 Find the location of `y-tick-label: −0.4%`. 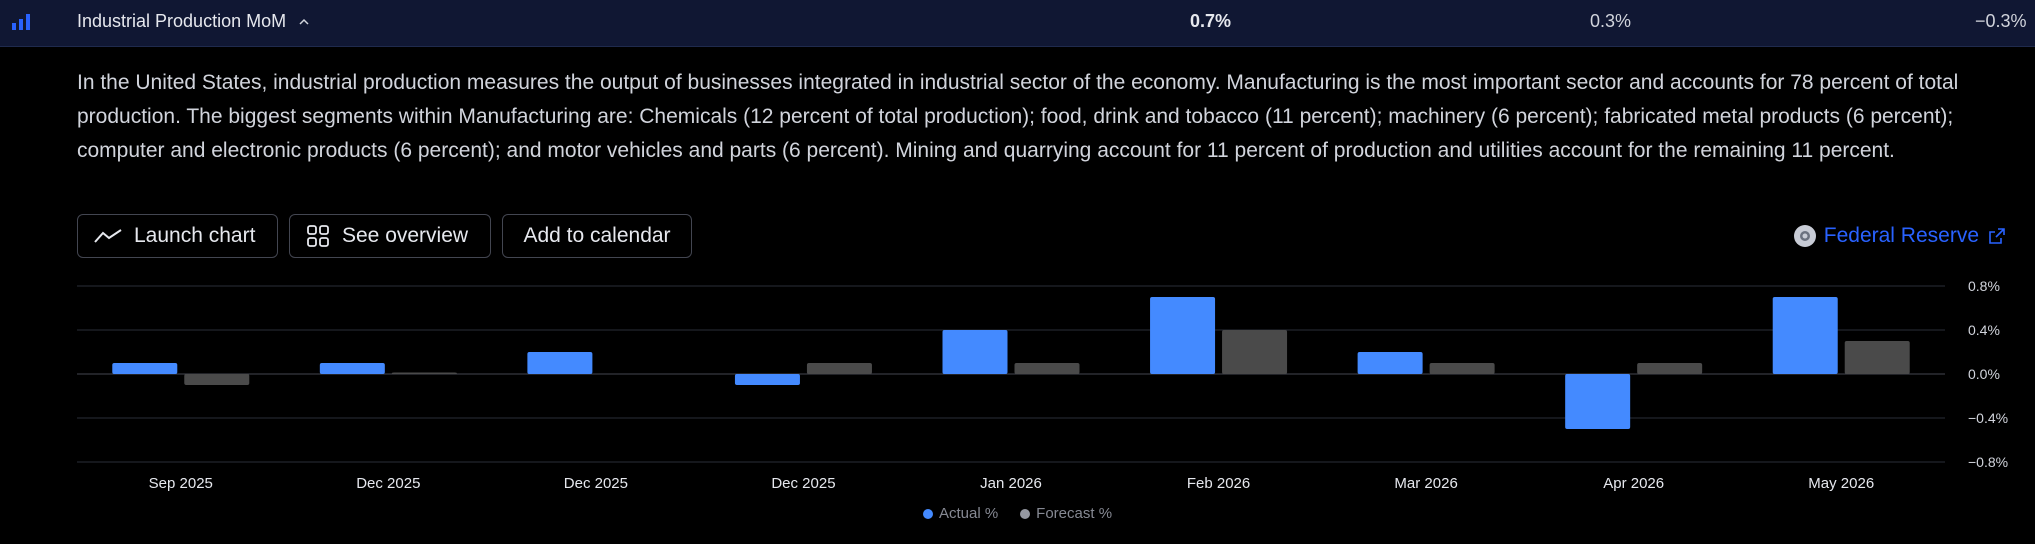

y-tick-label: −0.4% is located at coordinates (1988, 418).